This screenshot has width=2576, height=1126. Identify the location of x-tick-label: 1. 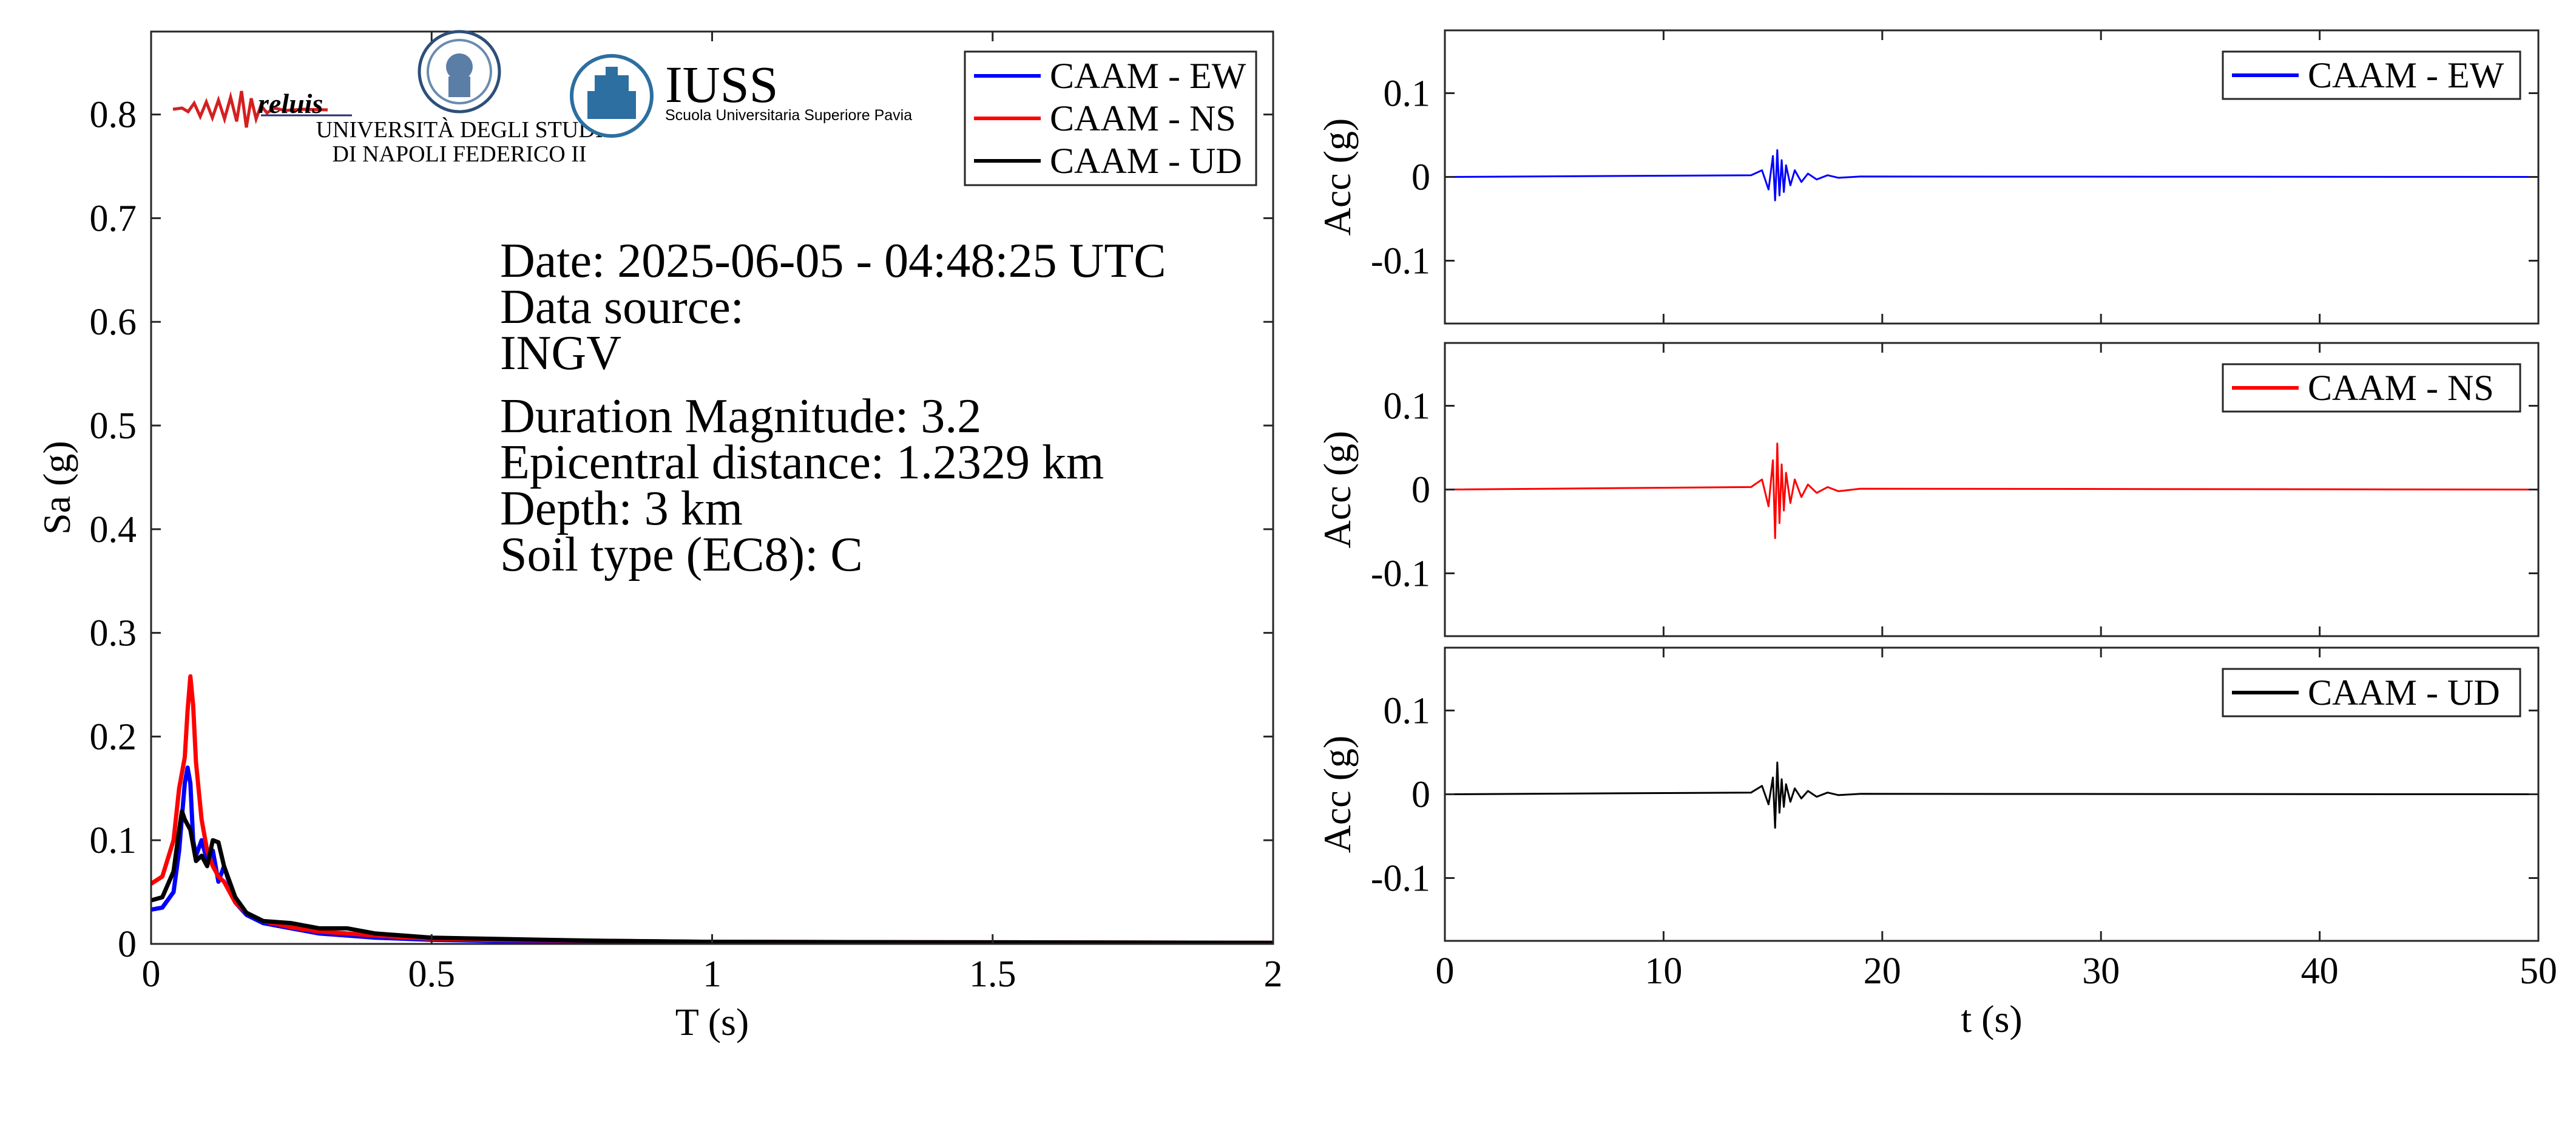
(712, 974).